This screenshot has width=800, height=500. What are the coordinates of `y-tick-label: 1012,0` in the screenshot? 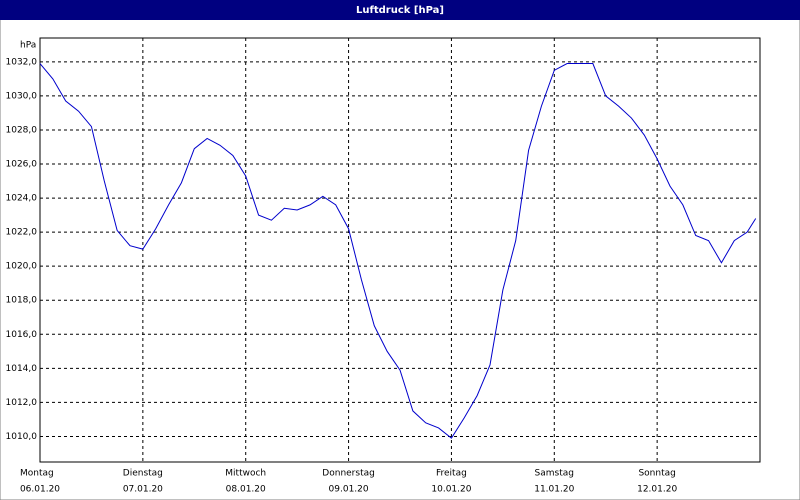 It's located at (22, 403).